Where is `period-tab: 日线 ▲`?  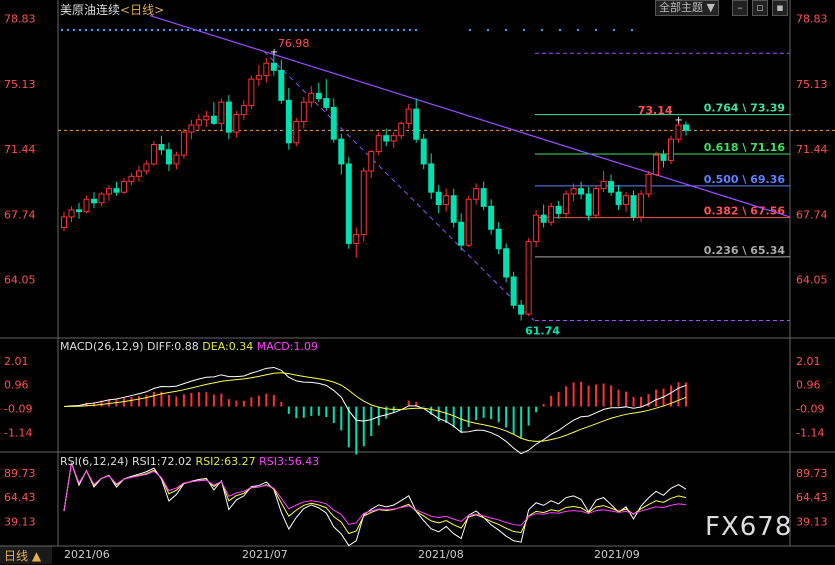
period-tab: 日线 ▲ is located at coordinates (26, 555).